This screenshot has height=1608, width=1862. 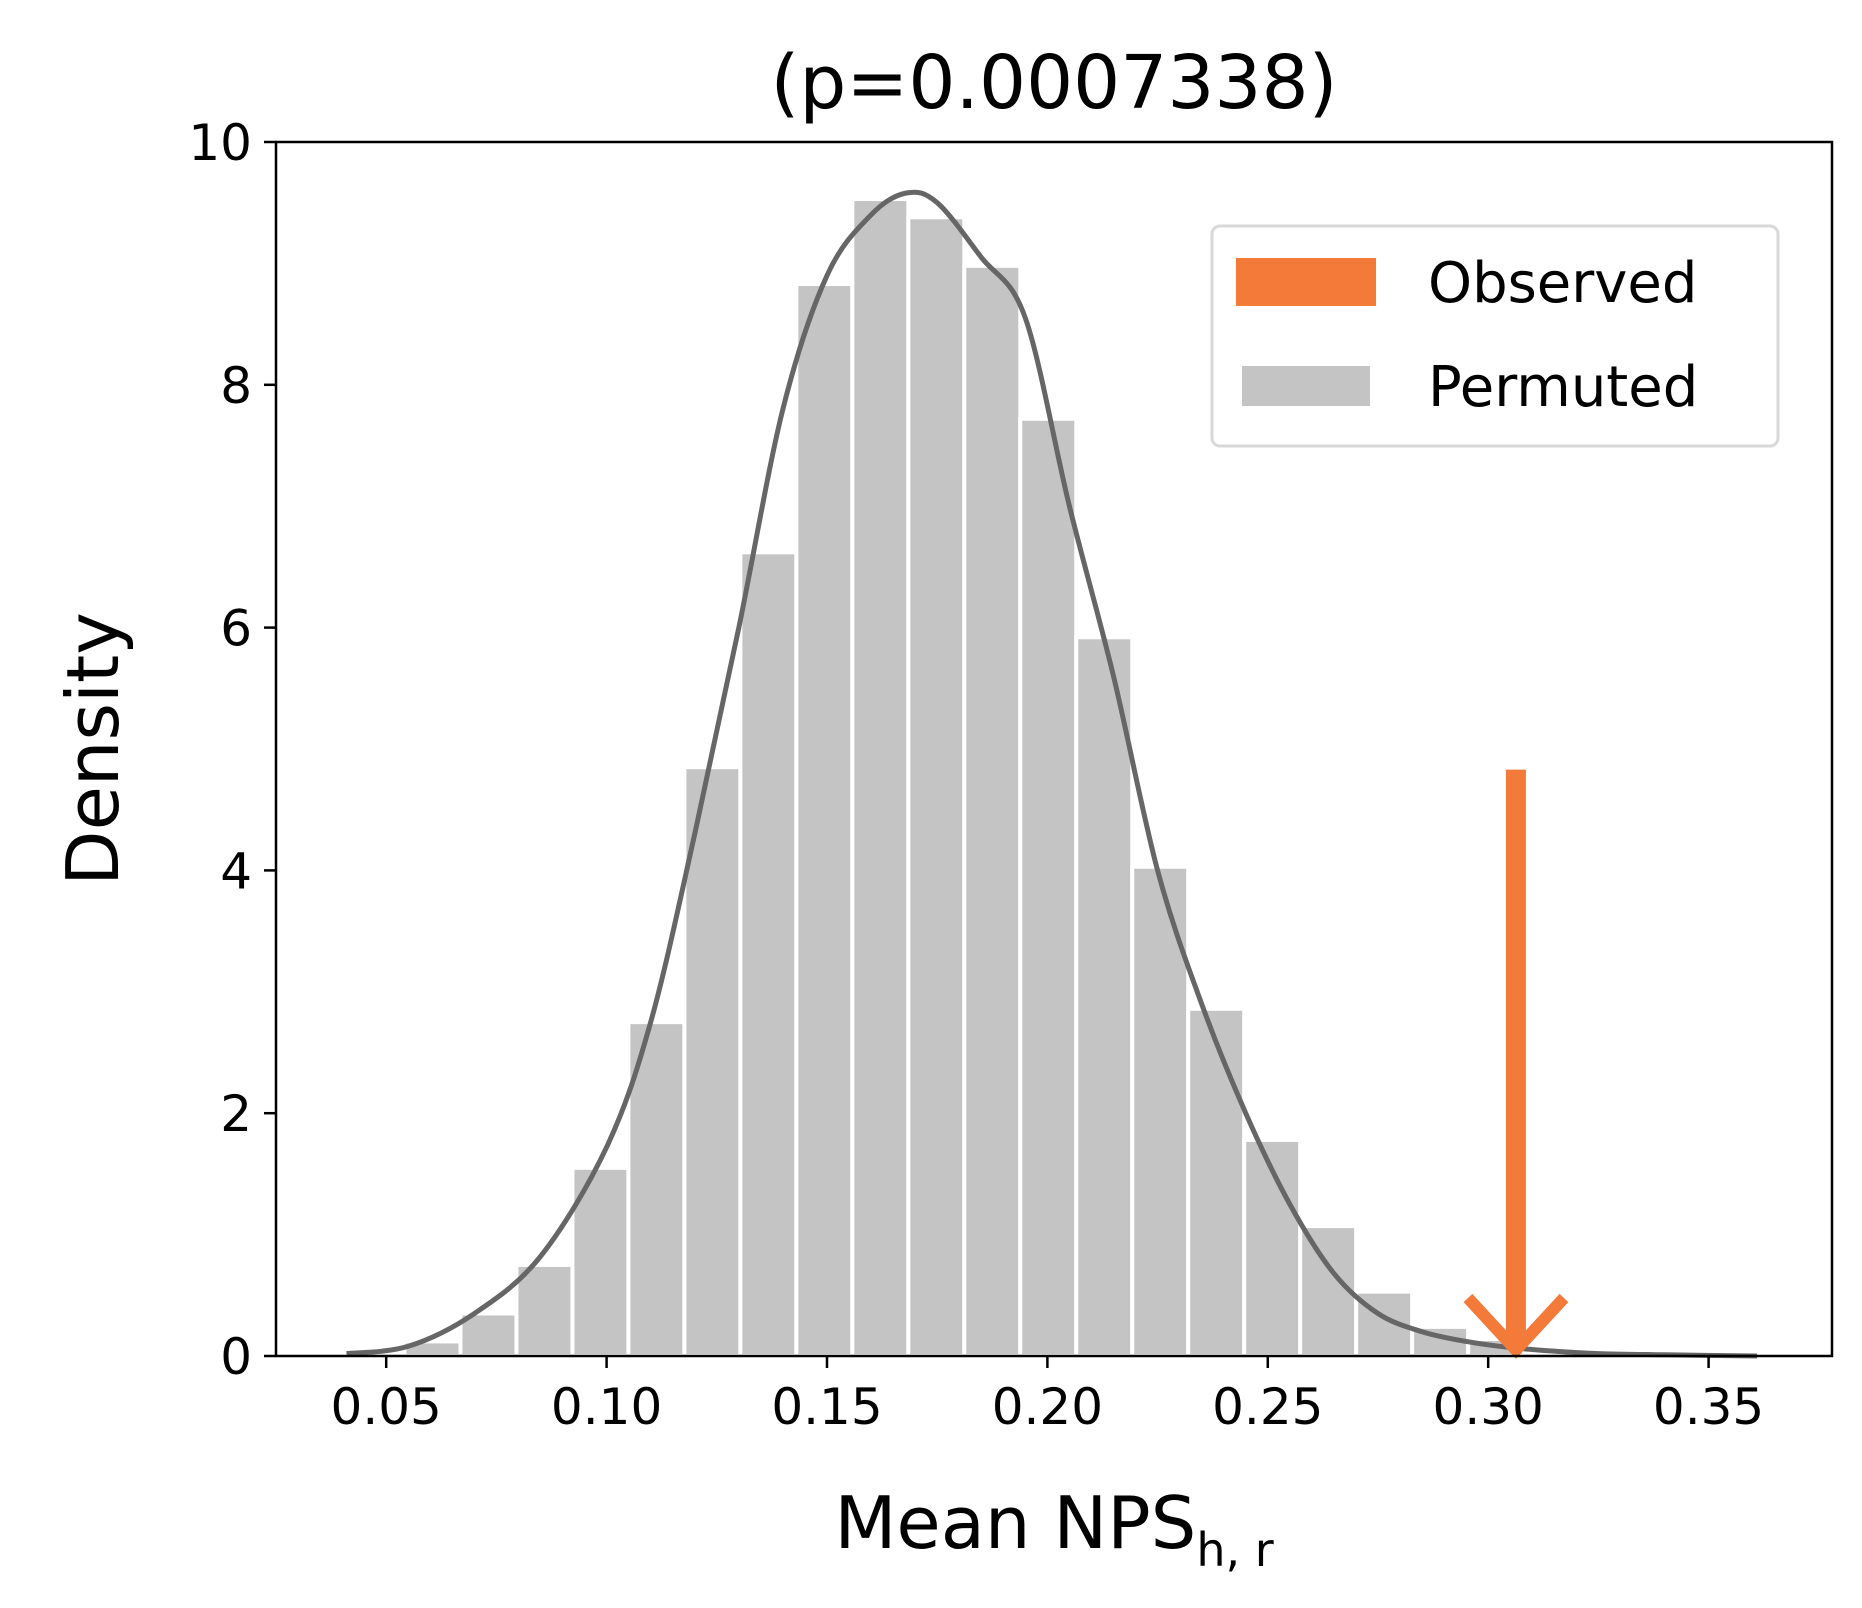 What do you see at coordinates (1306, 282) in the screenshot?
I see `legend-swatch-observed` at bounding box center [1306, 282].